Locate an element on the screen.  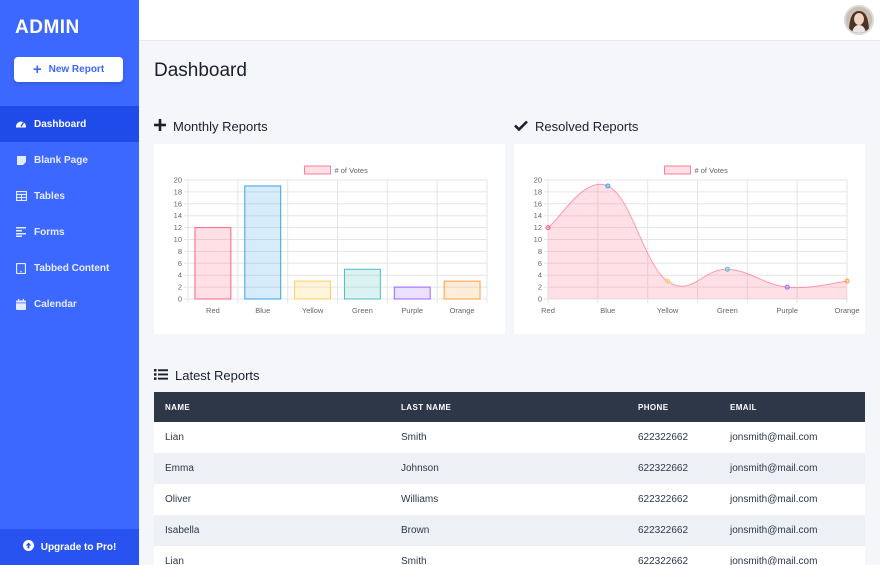
brand-logo: ADMIN is located at coordinates (47, 27).